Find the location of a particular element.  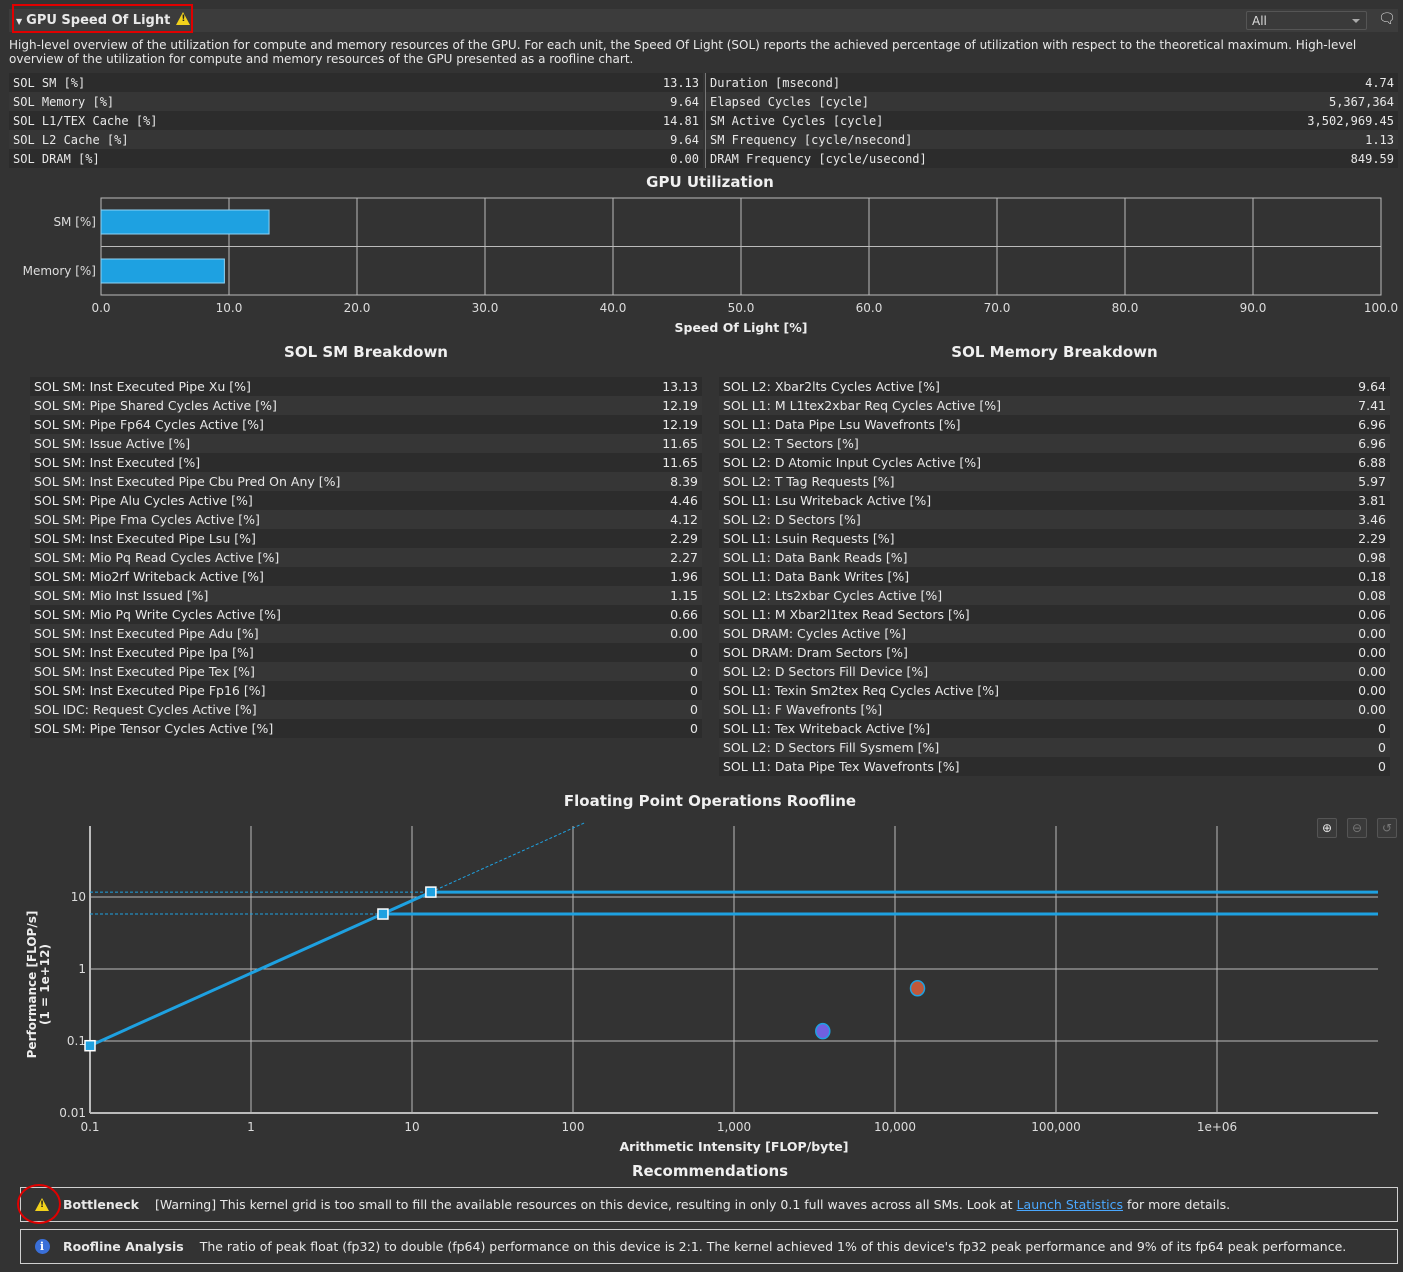

metric-name: SOL L2: Xbar2lts Cycles Active [%] is located at coordinates (831, 386).